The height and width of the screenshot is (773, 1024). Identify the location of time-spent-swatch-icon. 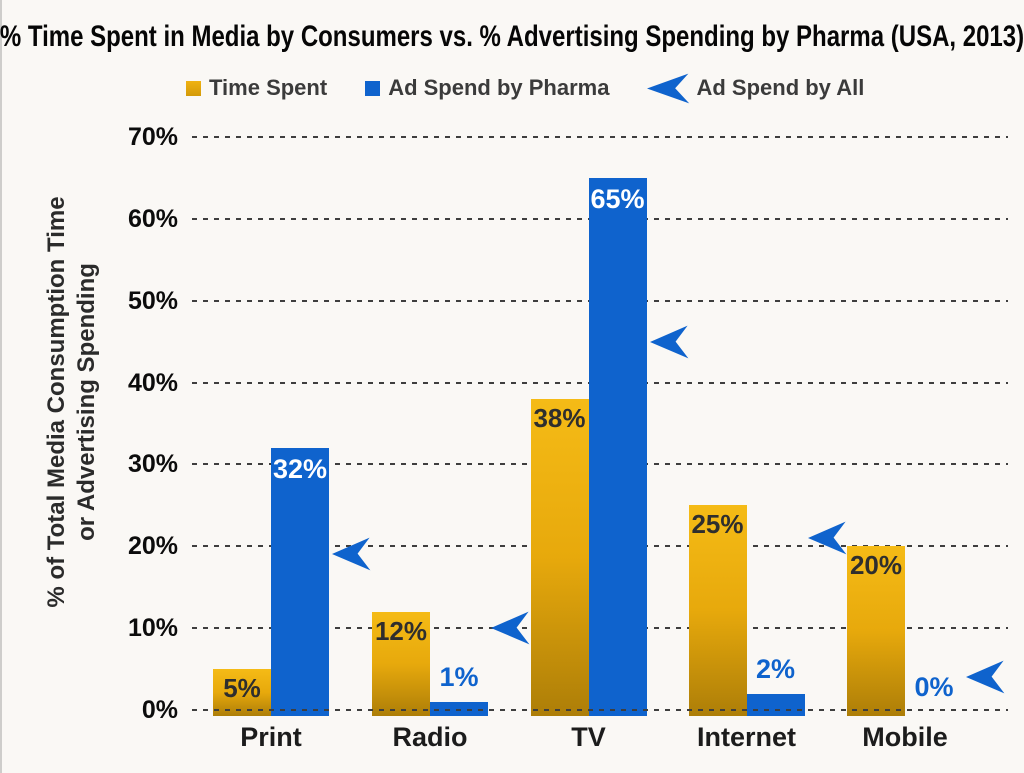
(193, 88).